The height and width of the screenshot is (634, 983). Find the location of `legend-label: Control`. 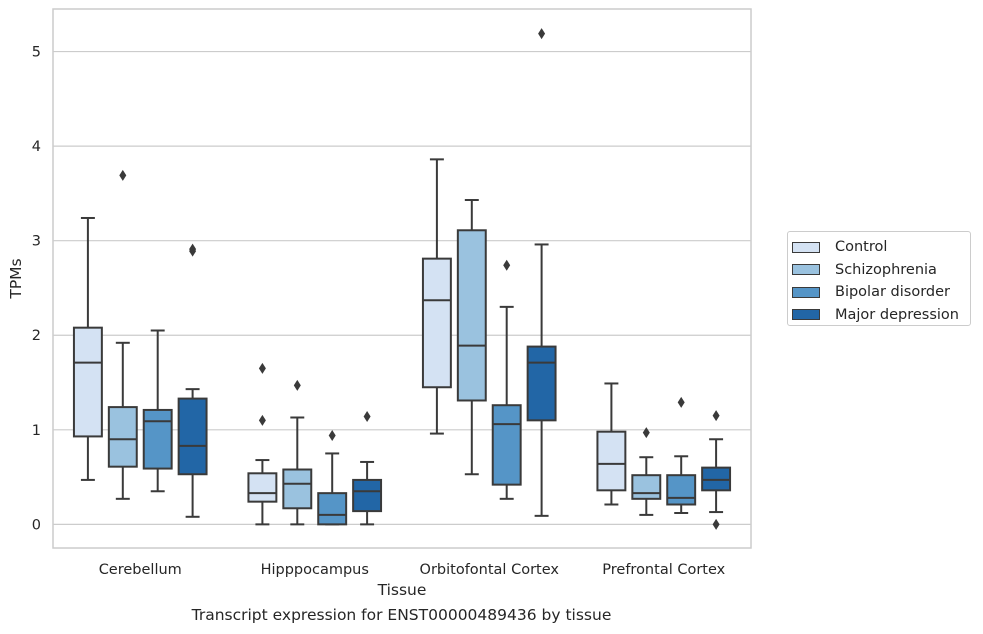

legend-label: Control is located at coordinates (861, 247).